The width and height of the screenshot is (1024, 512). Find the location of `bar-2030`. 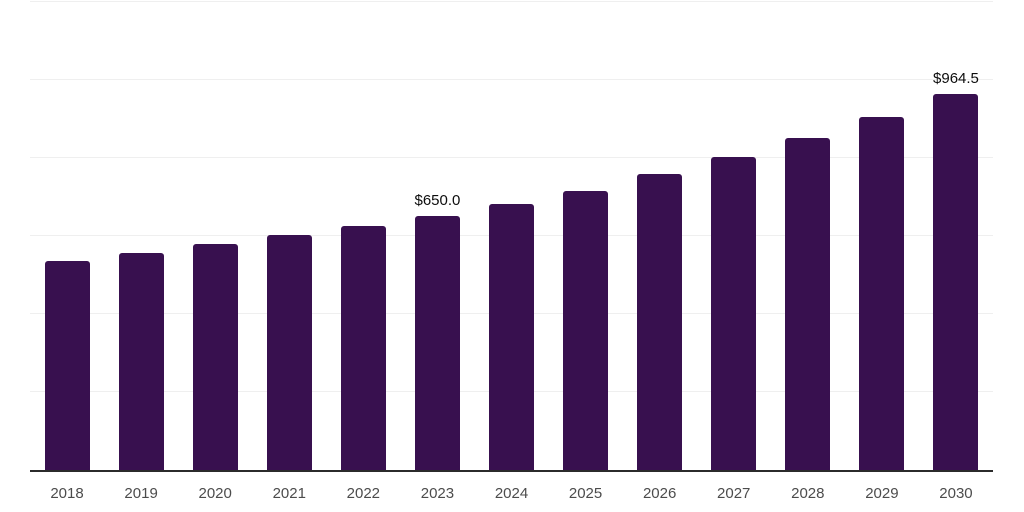

bar-2030 is located at coordinates (956, 281).